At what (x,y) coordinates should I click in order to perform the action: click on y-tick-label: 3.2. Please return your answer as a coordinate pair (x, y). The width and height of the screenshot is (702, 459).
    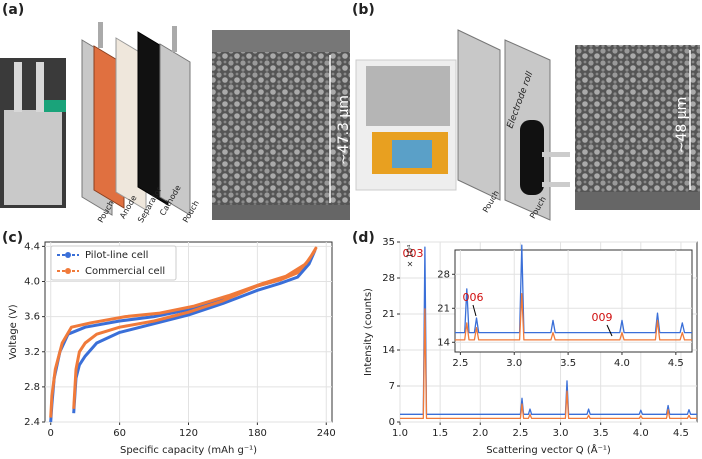
    Looking at the image, I should click on (32, 352).